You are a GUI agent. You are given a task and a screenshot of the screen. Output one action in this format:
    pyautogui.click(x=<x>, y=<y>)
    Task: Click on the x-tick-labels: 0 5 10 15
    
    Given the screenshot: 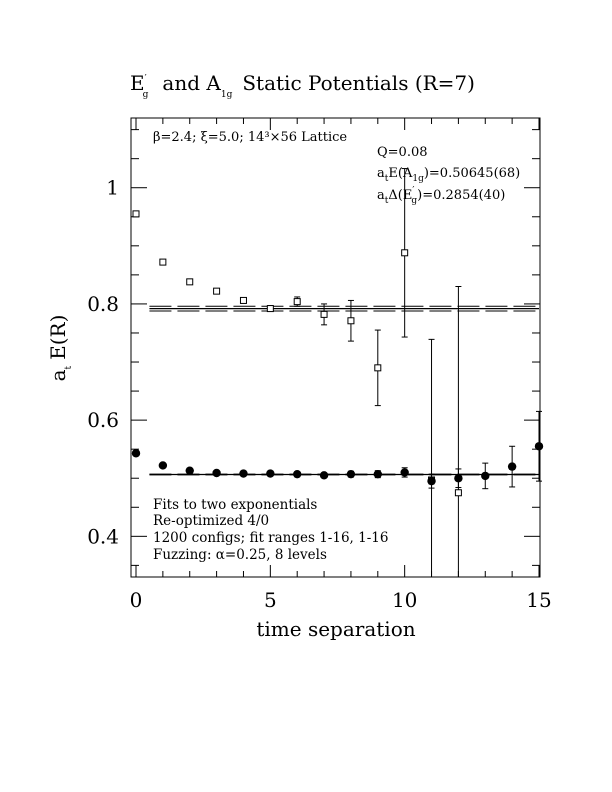 What is the action you would take?
    pyautogui.click(x=341, y=600)
    